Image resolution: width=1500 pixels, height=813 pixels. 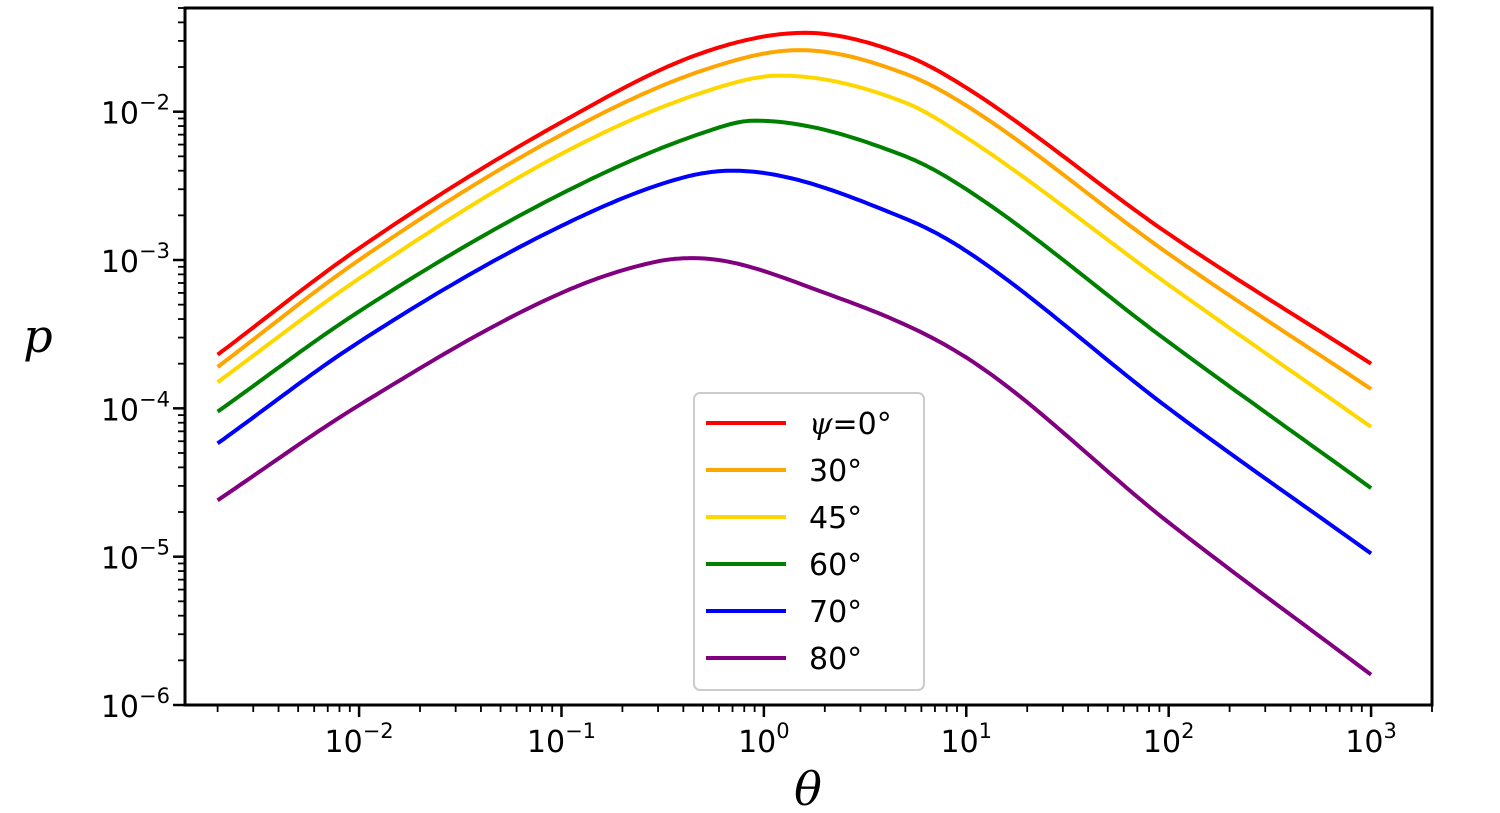 I want to click on legend: ψ=0° 30° 45° 60° 70° 80°, so click(x=809, y=541).